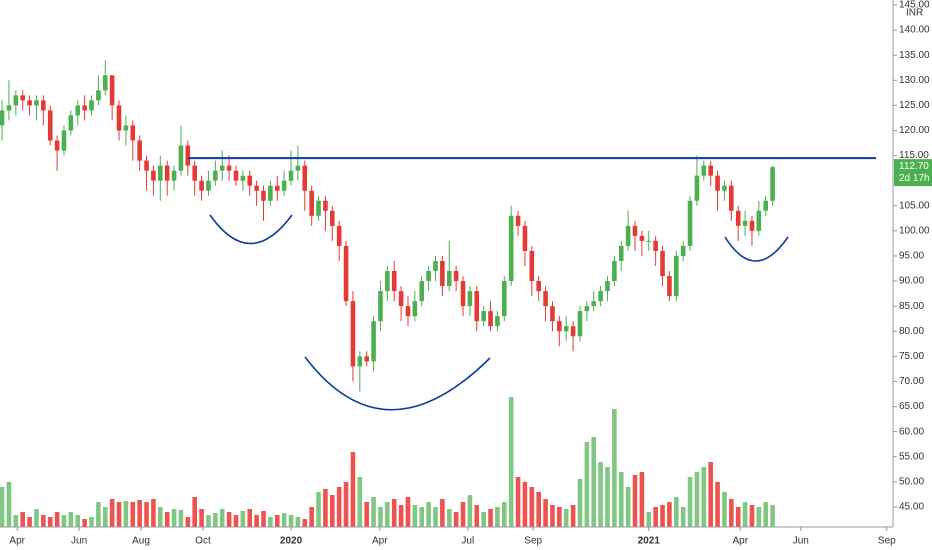 Image resolution: width=932 pixels, height=550 pixels. I want to click on y-tick-label: 140.00, so click(914, 30).